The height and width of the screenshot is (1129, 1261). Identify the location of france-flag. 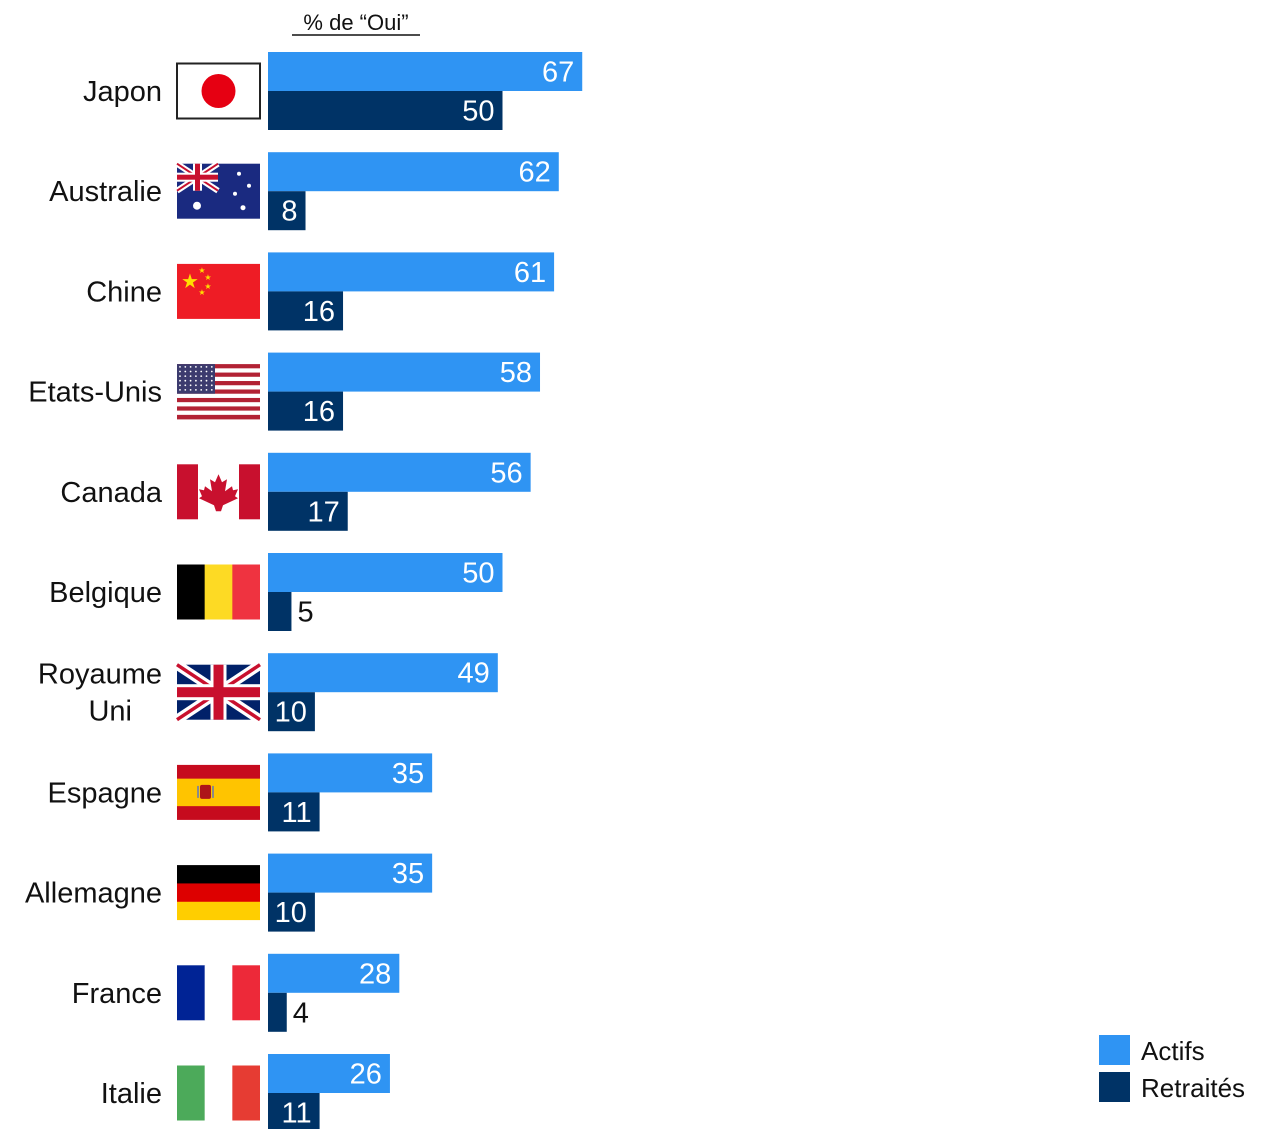
(218, 993).